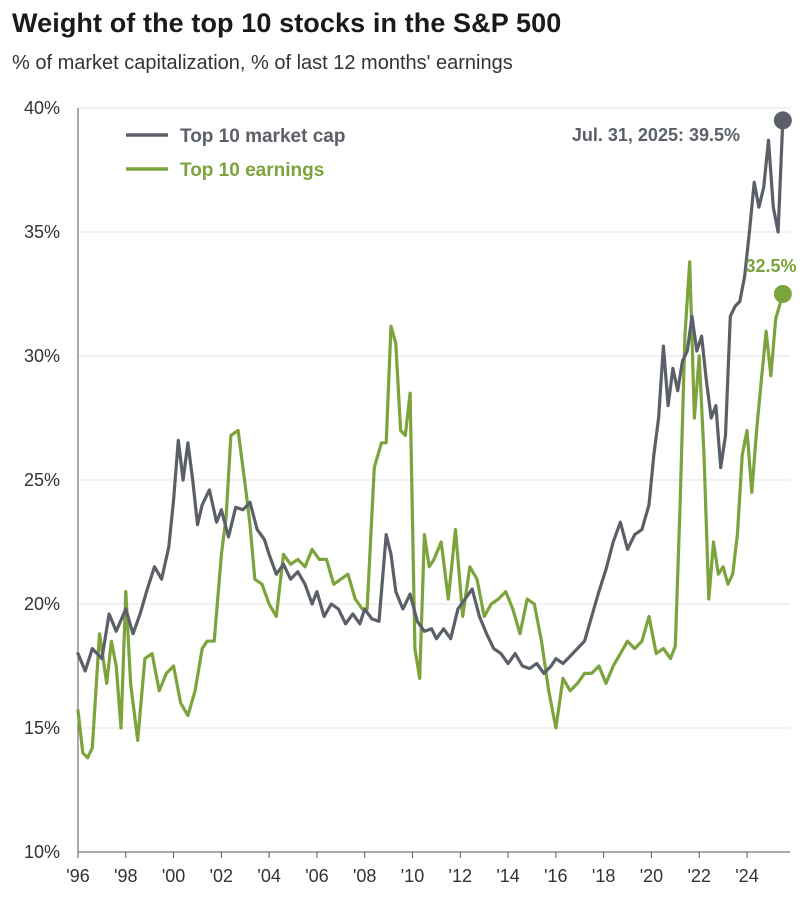 Image resolution: width=810 pixels, height=924 pixels. I want to click on x-tick-label: '02, so click(221, 876).